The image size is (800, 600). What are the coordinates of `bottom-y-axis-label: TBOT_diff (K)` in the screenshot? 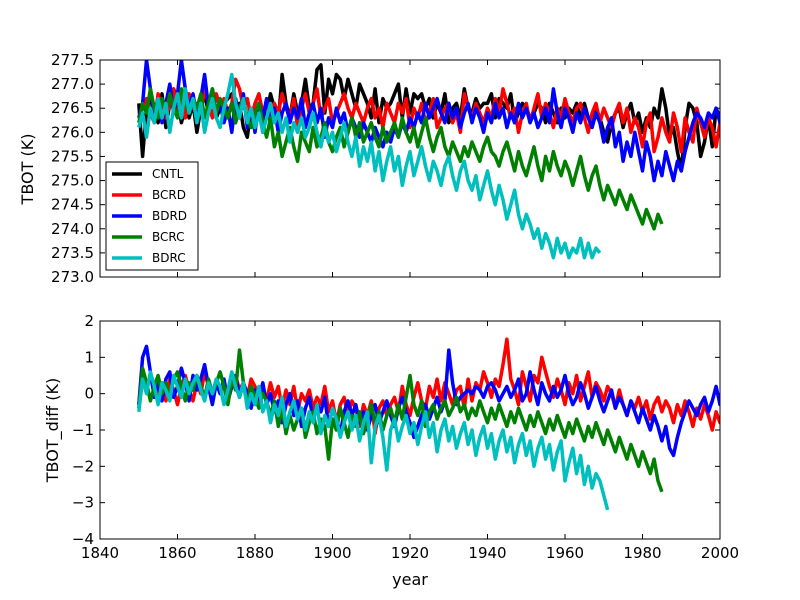 It's located at (53, 431).